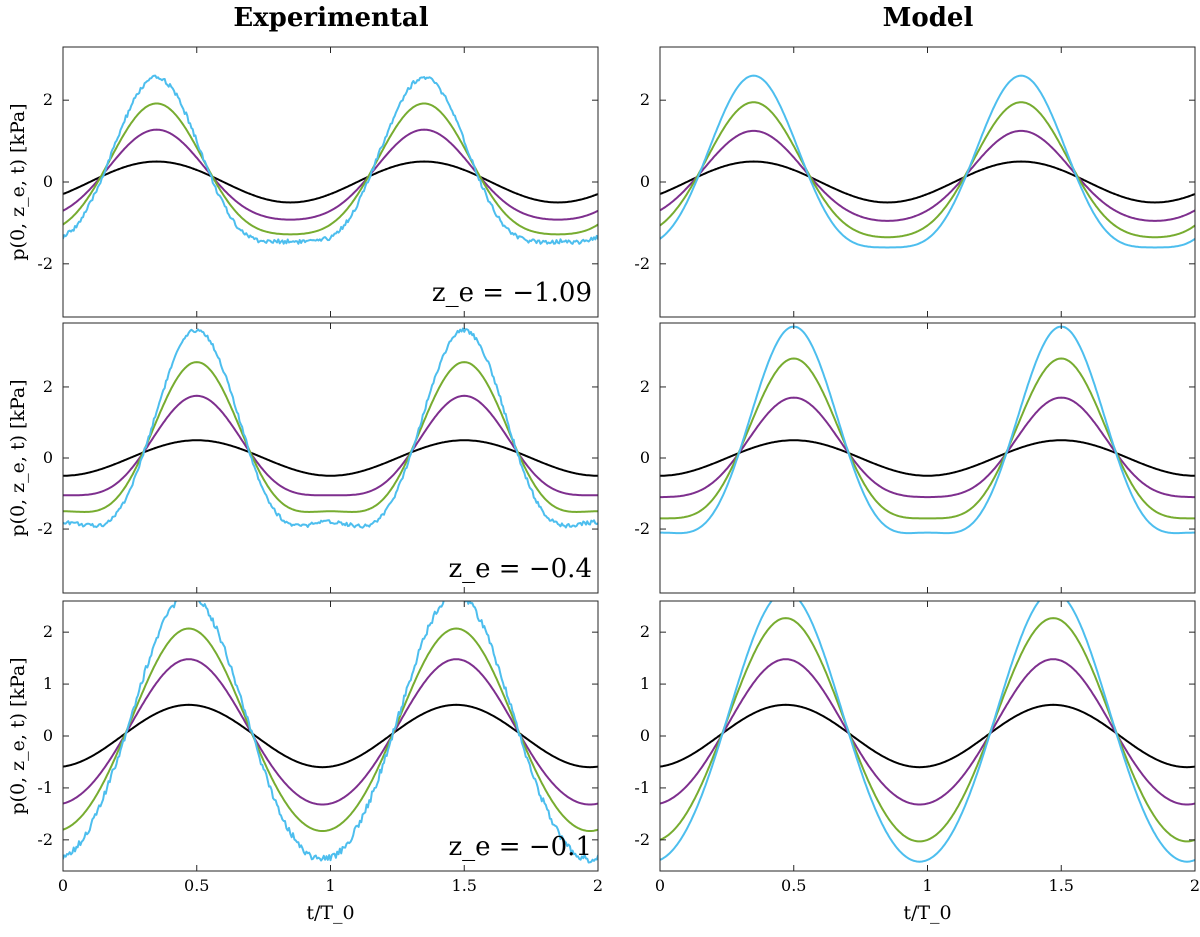  I want to click on ze-annotation: z_e = −0.4, so click(520, 569).